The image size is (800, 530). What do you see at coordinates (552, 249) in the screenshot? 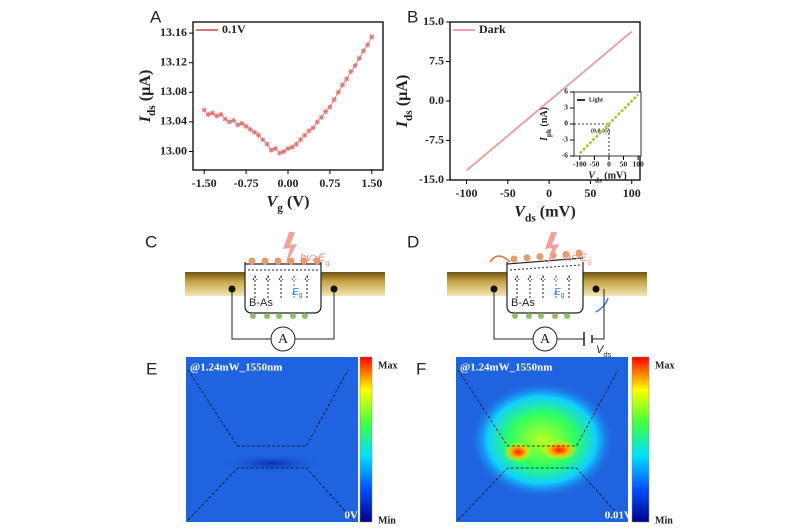
I see `bolt` at bounding box center [552, 249].